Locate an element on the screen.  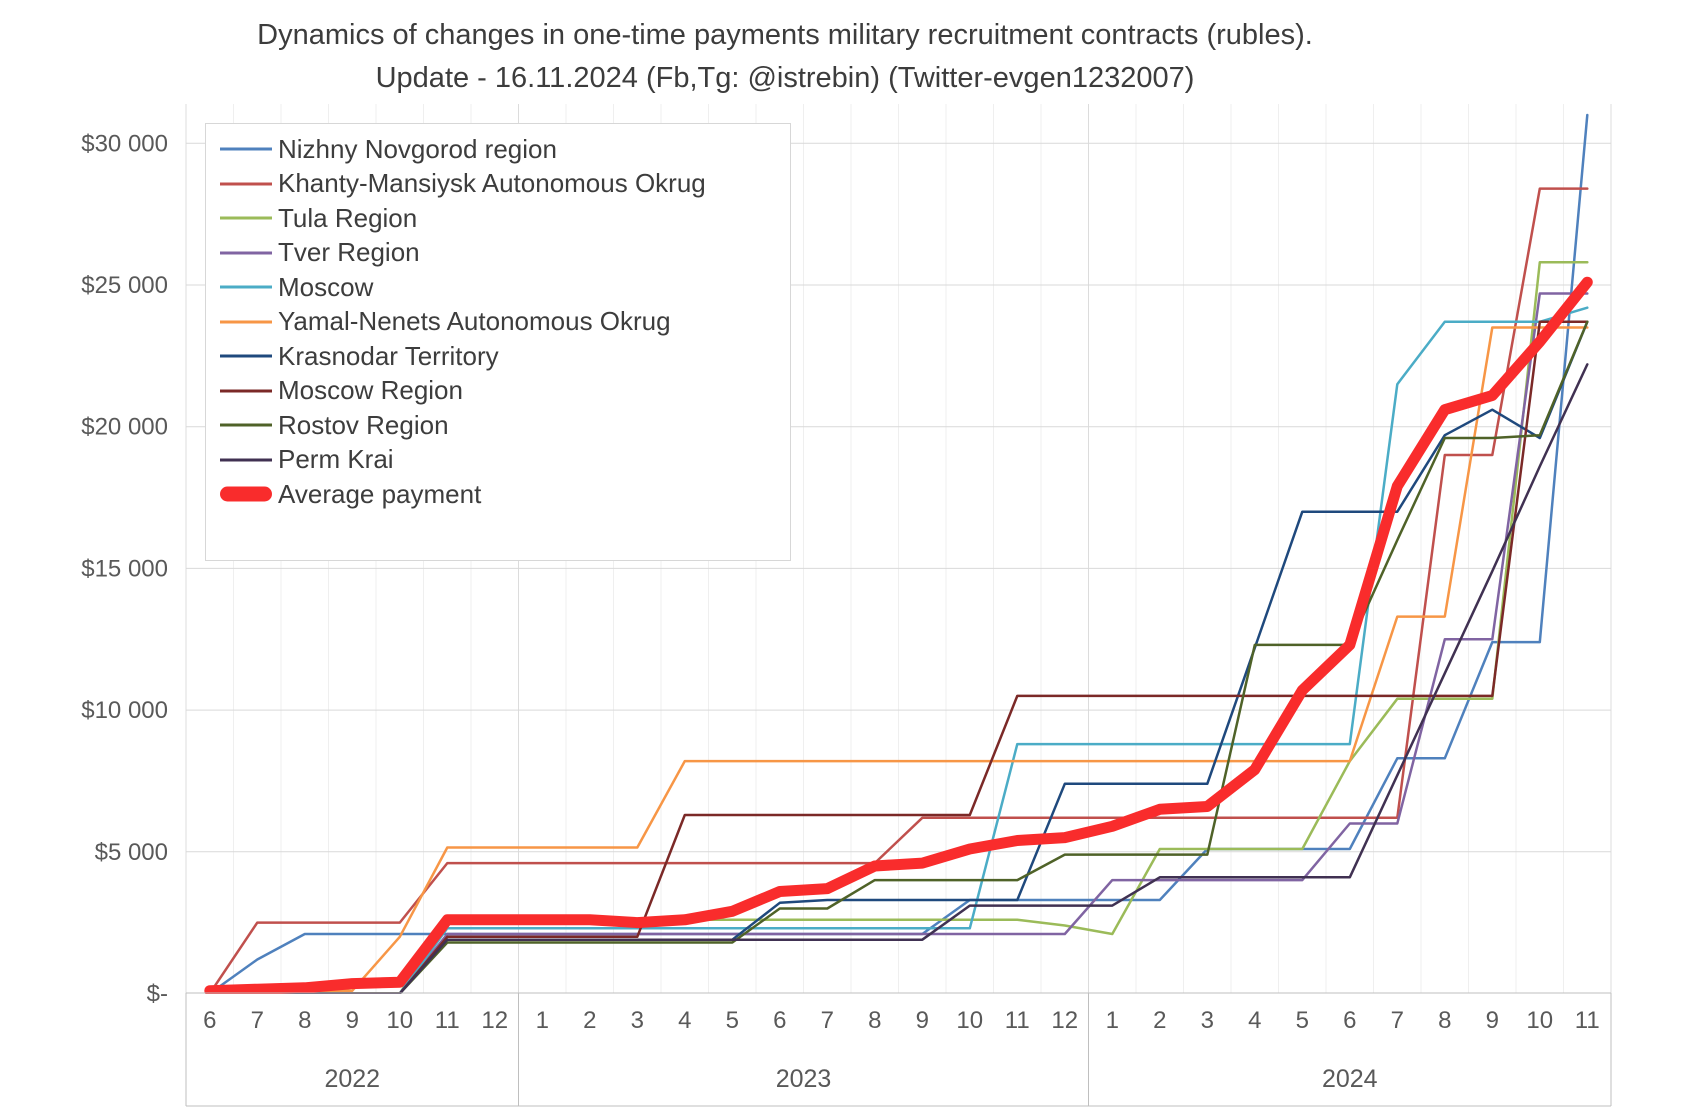
legend-item: Rostov Region is located at coordinates (498, 425).